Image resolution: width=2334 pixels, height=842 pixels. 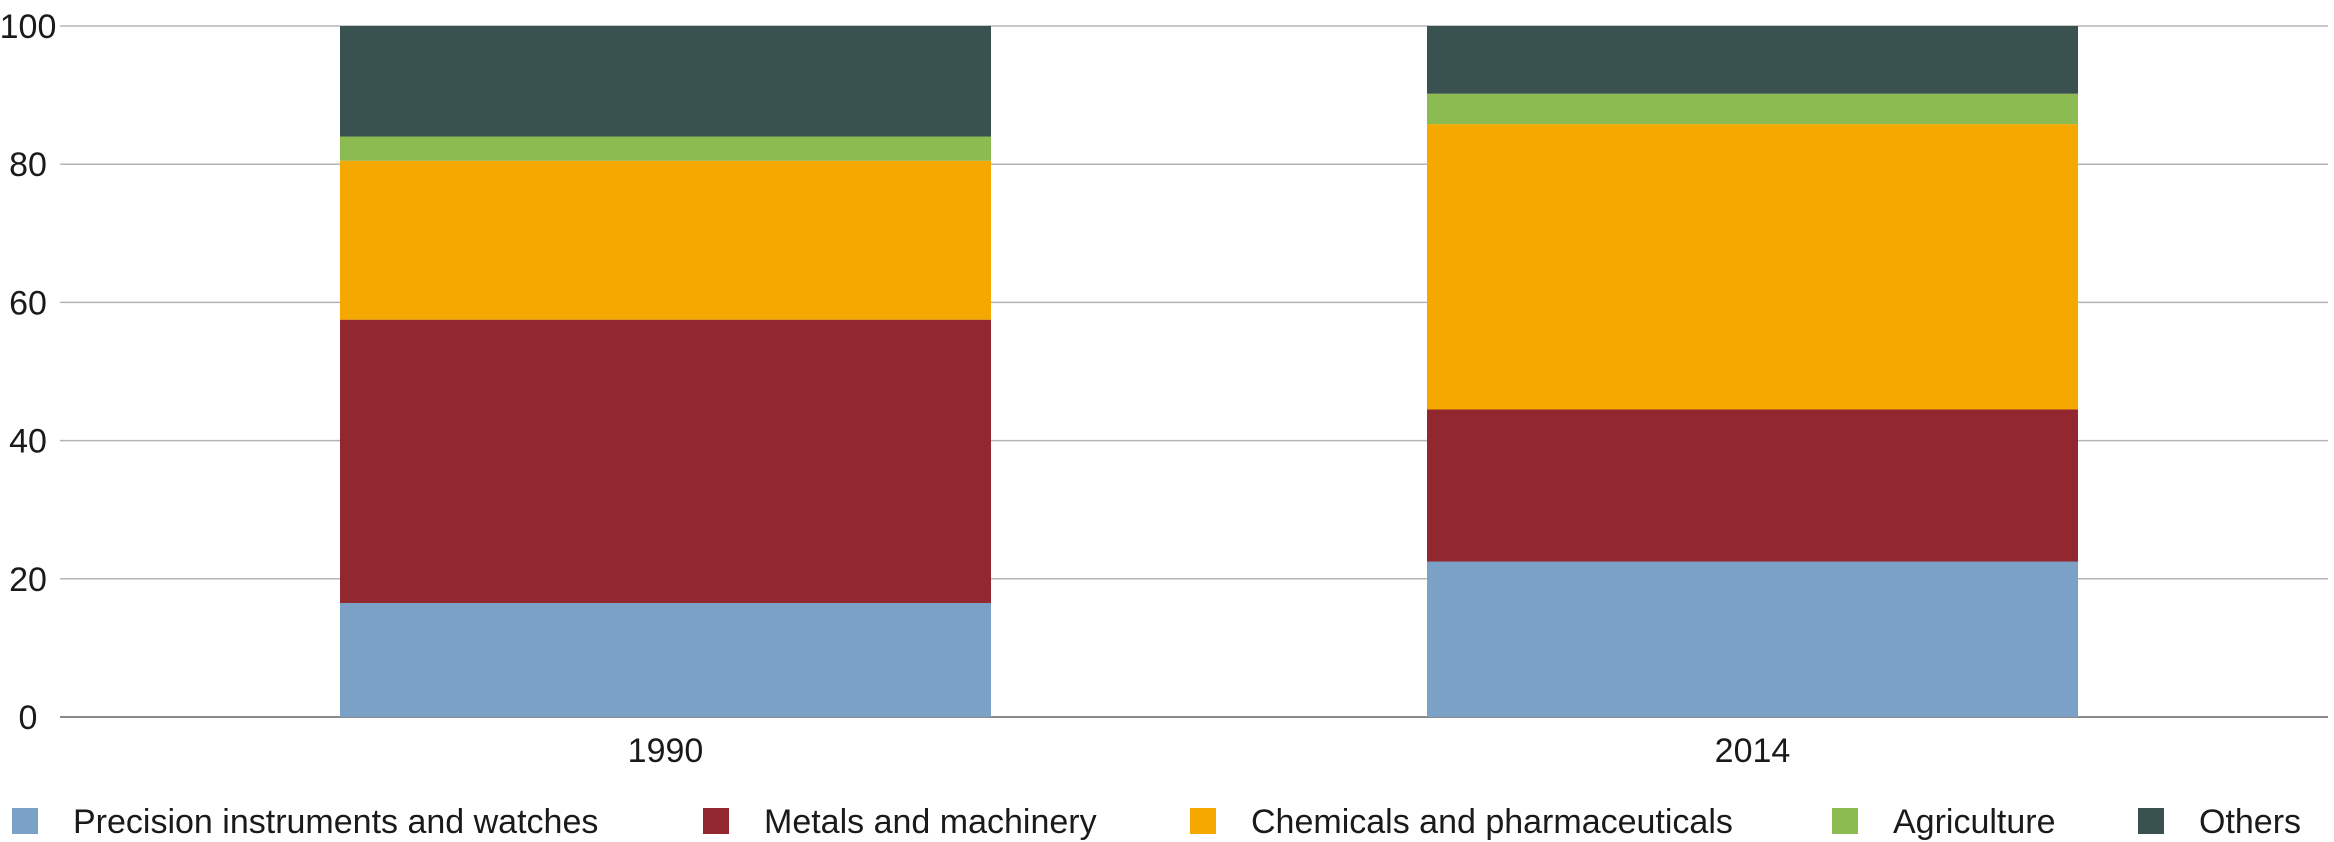 What do you see at coordinates (28, 27) in the screenshot?
I see `y-tick-label: 100` at bounding box center [28, 27].